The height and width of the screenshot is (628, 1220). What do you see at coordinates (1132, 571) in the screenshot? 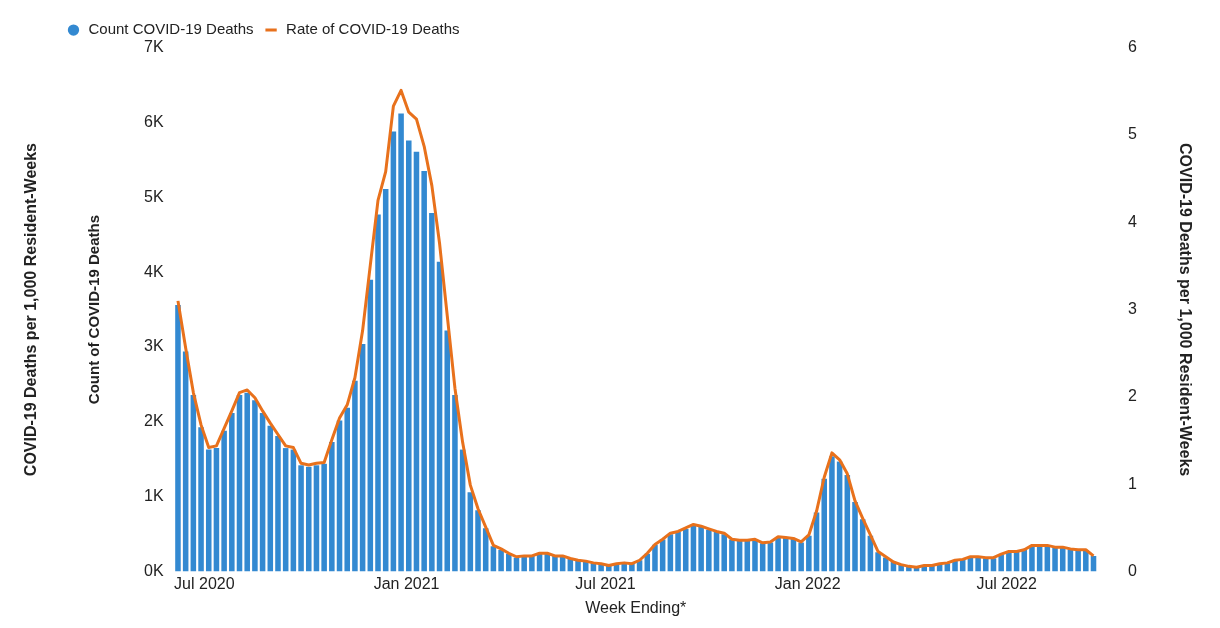
I see `y2-tick-label: 0` at bounding box center [1132, 571].